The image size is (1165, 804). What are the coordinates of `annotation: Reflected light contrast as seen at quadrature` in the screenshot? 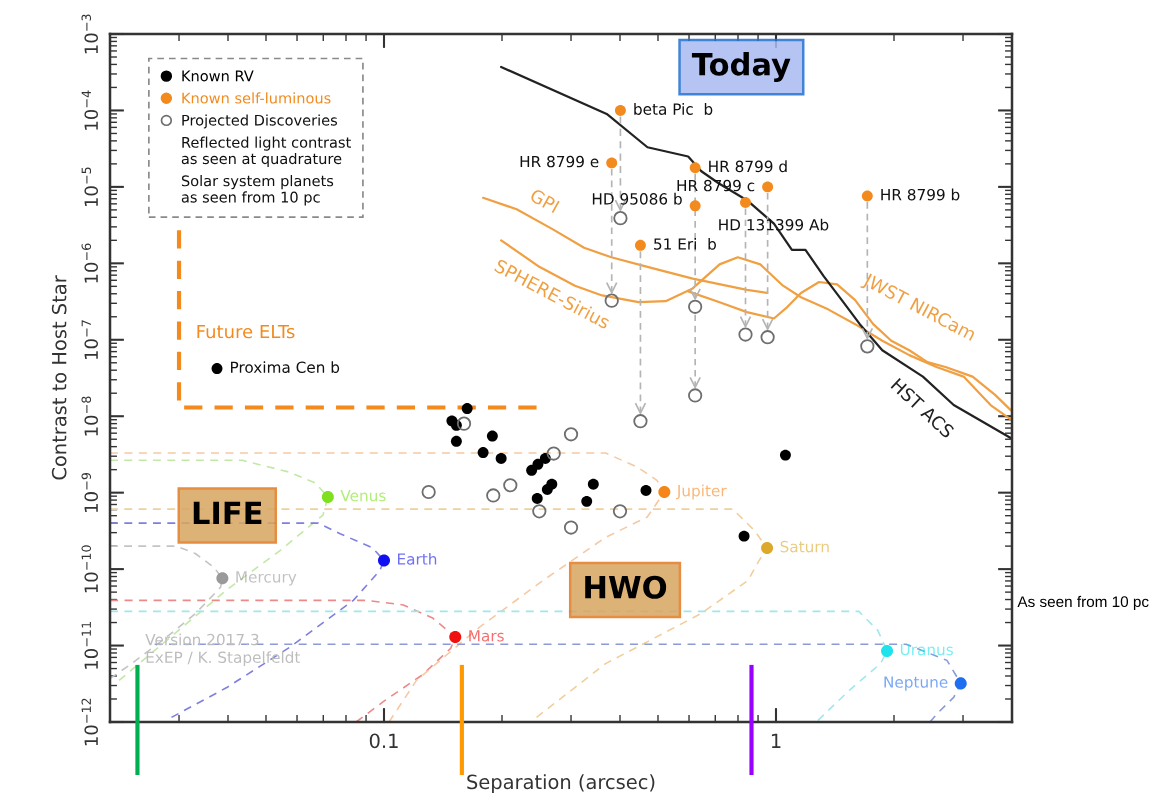 It's located at (266, 152).